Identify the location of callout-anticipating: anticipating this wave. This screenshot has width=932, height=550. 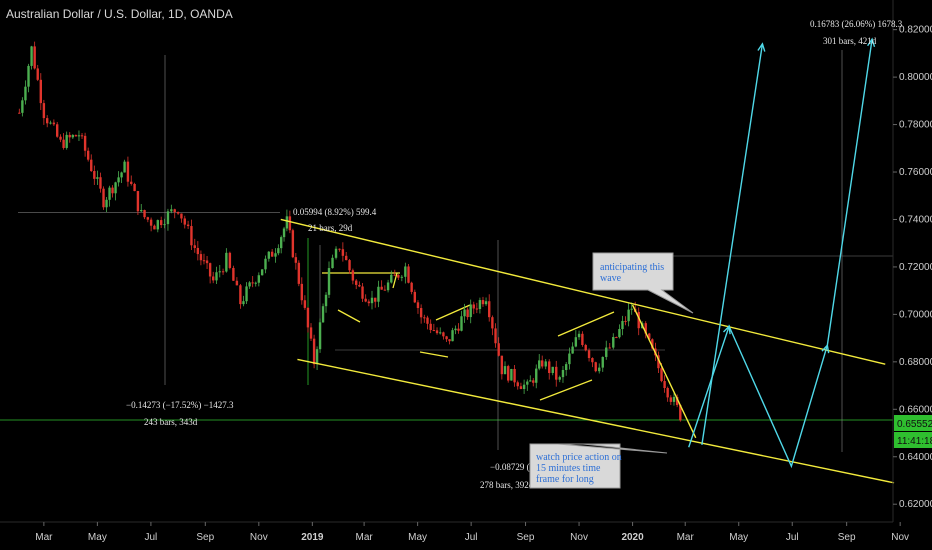
(643, 283).